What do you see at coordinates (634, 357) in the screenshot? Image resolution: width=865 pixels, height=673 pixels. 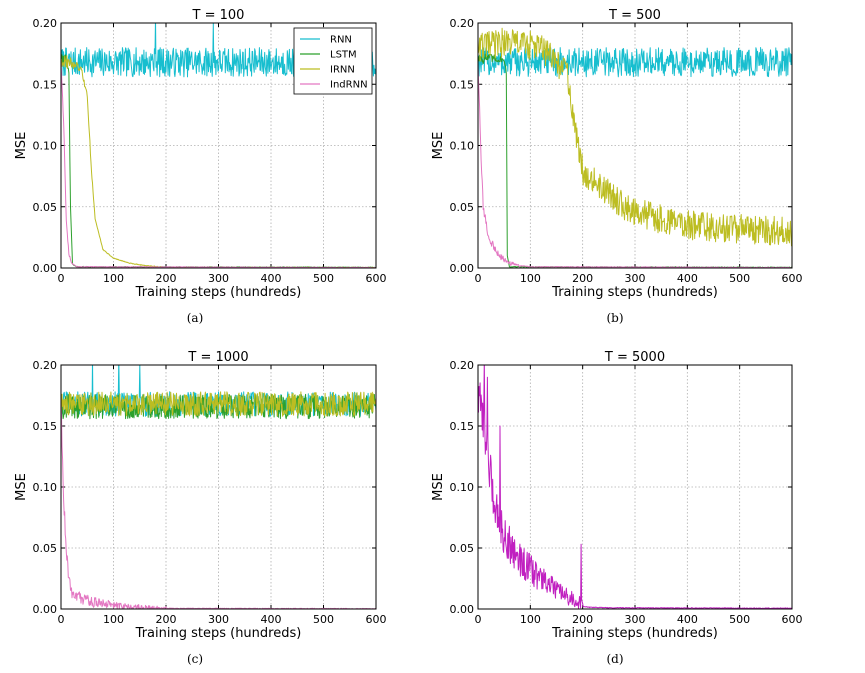 I see `chart-title: T = 5000` at bounding box center [634, 357].